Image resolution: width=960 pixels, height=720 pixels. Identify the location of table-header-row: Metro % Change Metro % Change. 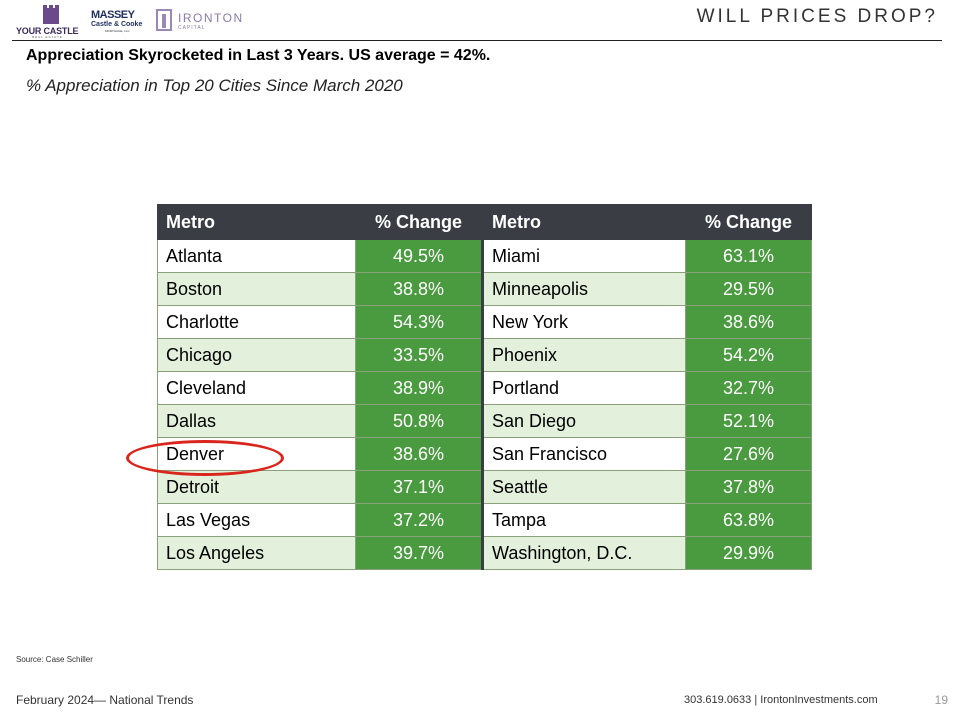
(484, 222).